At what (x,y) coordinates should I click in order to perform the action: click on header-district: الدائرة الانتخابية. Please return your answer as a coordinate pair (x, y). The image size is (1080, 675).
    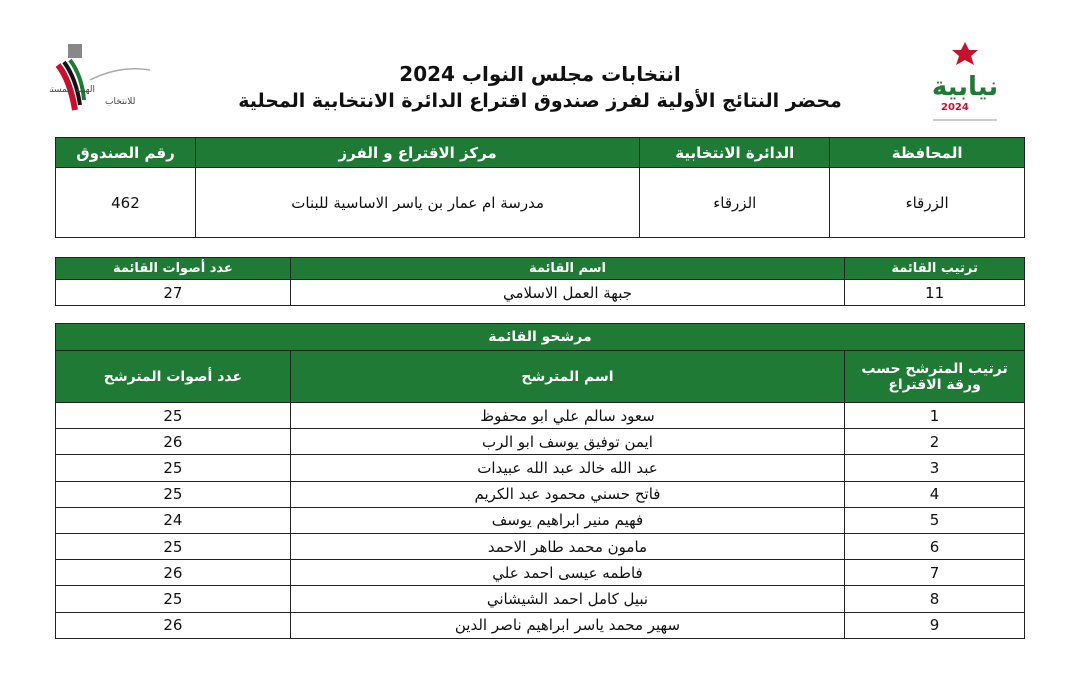
    Looking at the image, I should click on (735, 152).